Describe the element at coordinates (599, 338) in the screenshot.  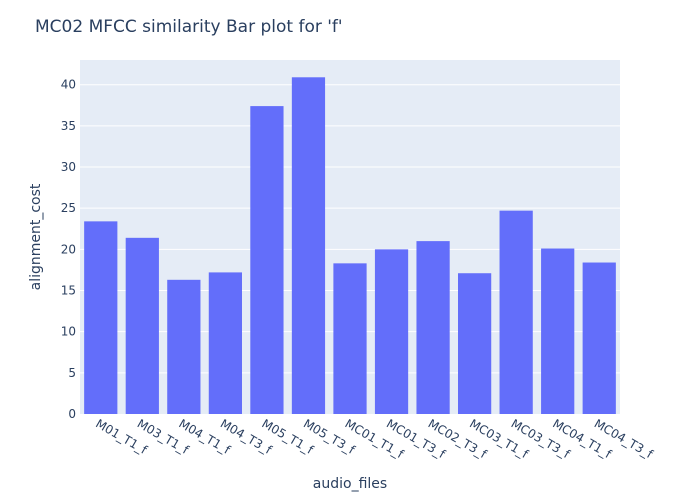
I see `bar-MC04_T3_f` at that location.